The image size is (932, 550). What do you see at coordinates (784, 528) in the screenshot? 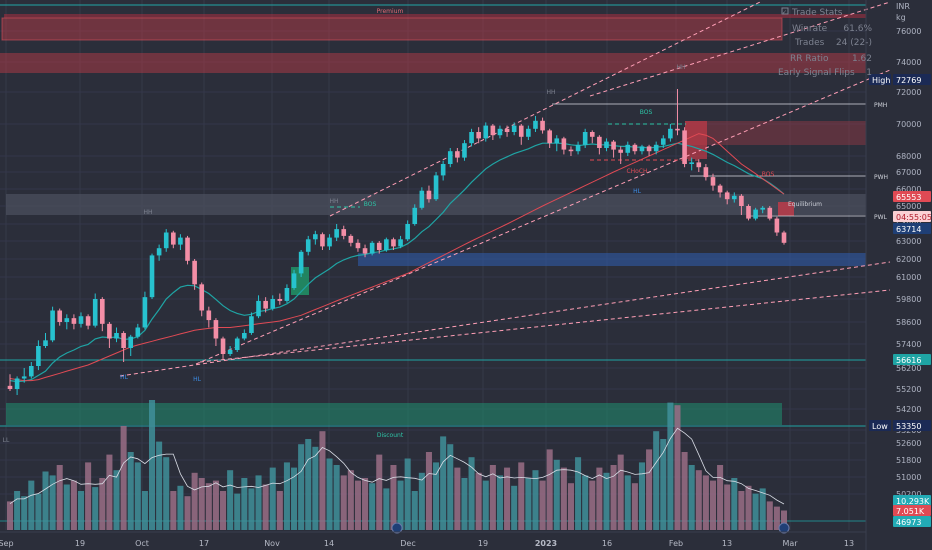
I see `event-marker` at bounding box center [784, 528].